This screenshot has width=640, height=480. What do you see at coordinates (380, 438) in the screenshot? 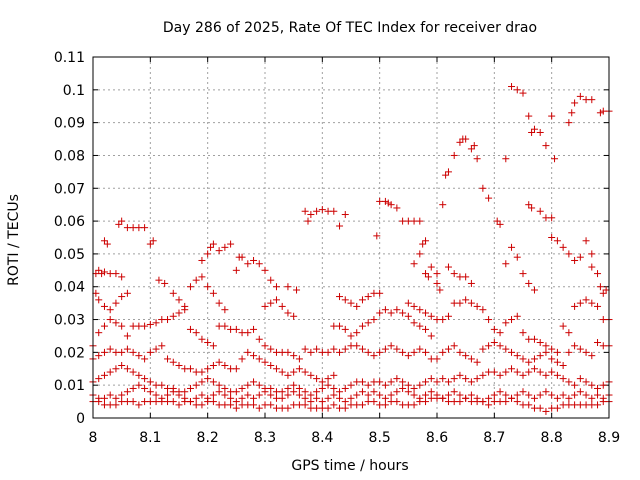
I see `x-tick-label: 8.5` at bounding box center [380, 438].